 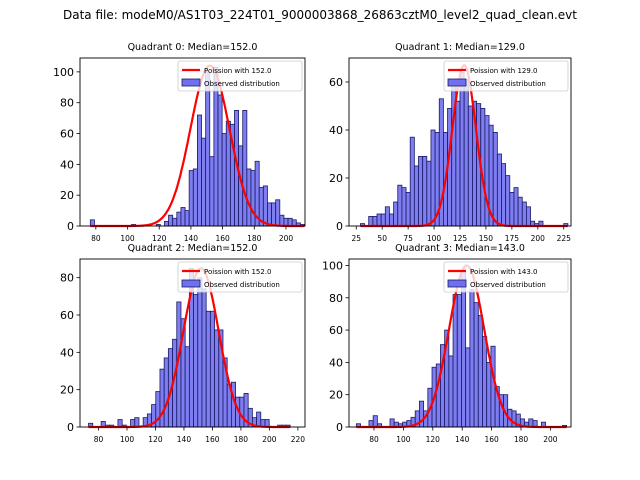 What do you see at coordinates (504, 272) in the screenshot?
I see `legend-label-poisson: Poission with 143.0` at bounding box center [504, 272].